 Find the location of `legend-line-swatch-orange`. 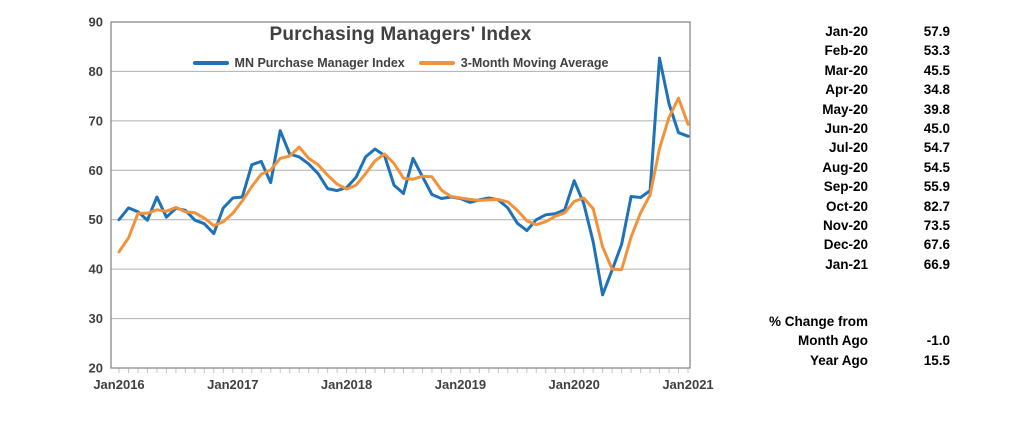

legend-line-swatch-orange is located at coordinates (436, 63).